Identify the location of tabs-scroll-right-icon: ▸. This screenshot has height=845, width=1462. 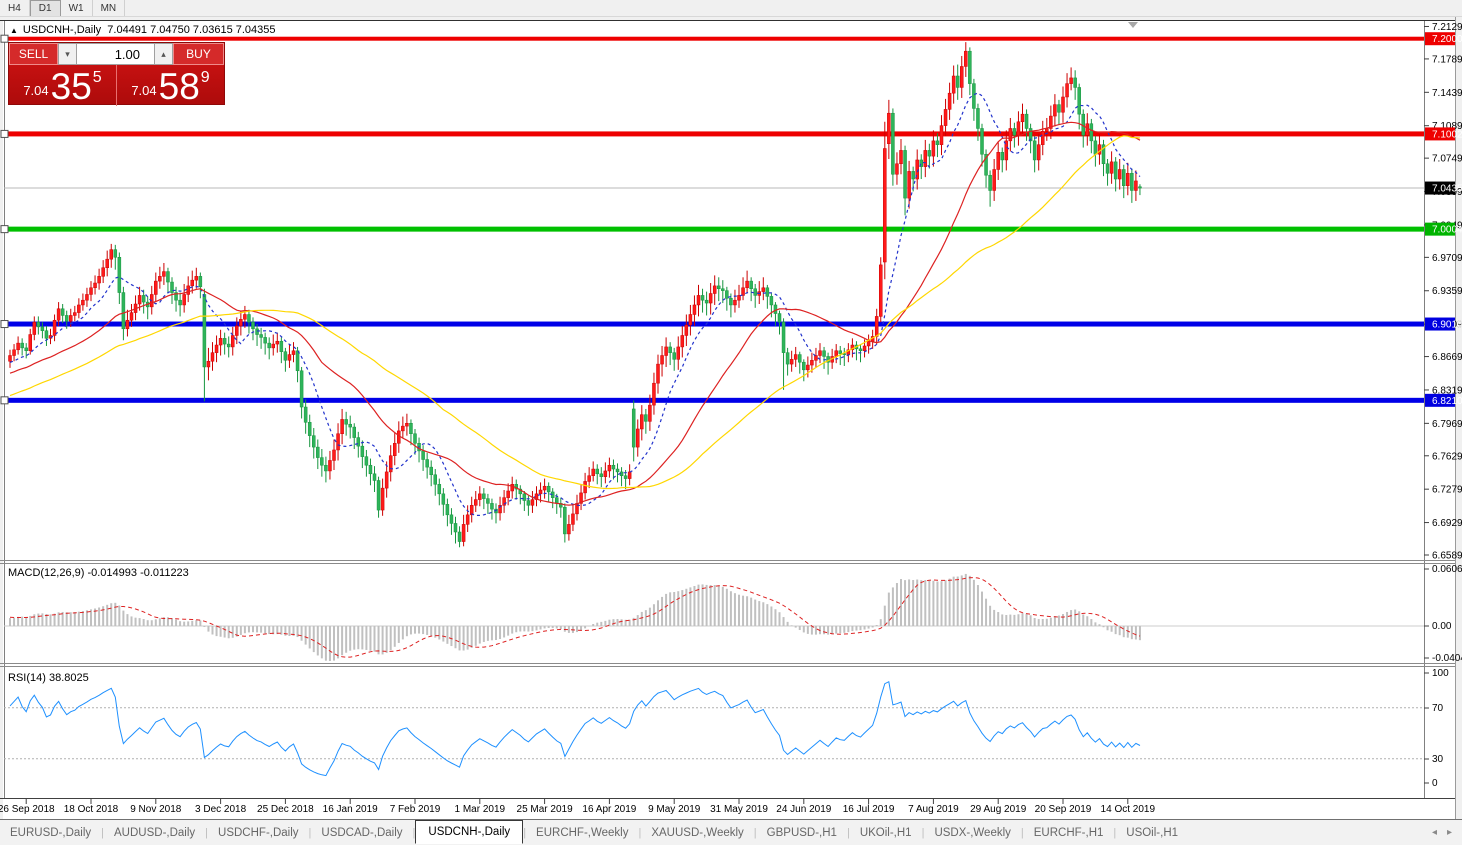
(1449, 832).